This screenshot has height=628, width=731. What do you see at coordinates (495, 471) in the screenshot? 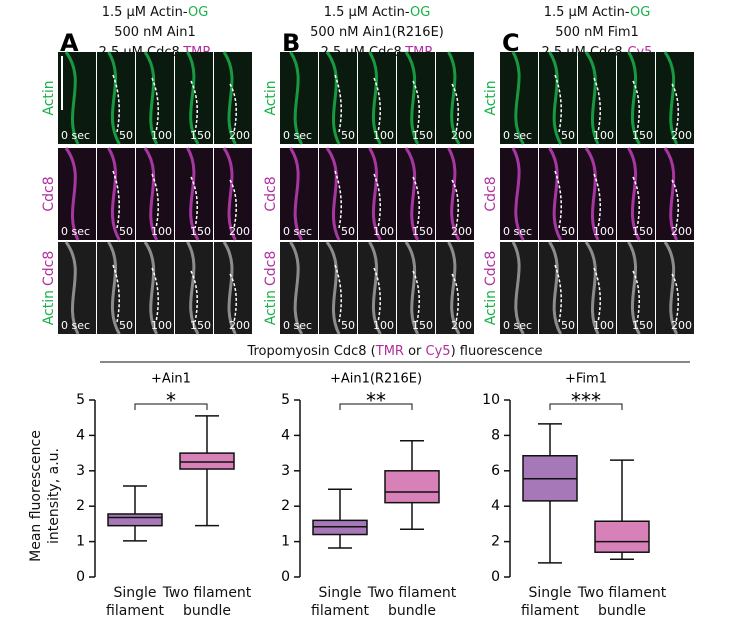
I see `y-tick-label: 6` at bounding box center [495, 471].